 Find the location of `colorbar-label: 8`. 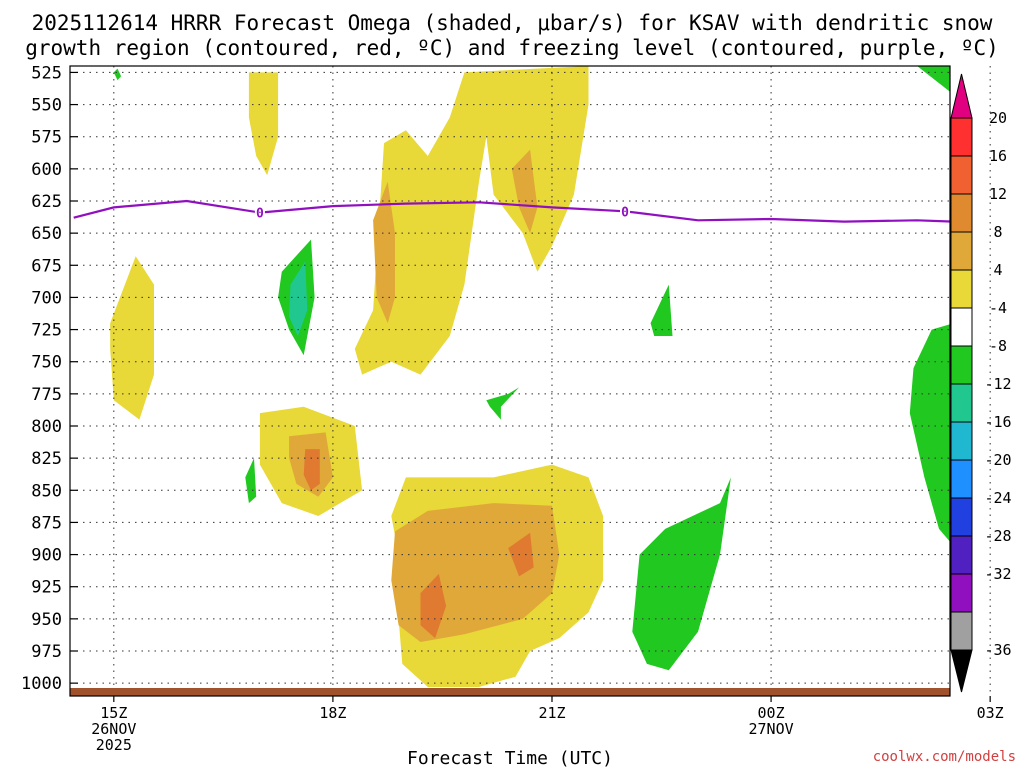

colorbar-label: 8 is located at coordinates (997, 232).